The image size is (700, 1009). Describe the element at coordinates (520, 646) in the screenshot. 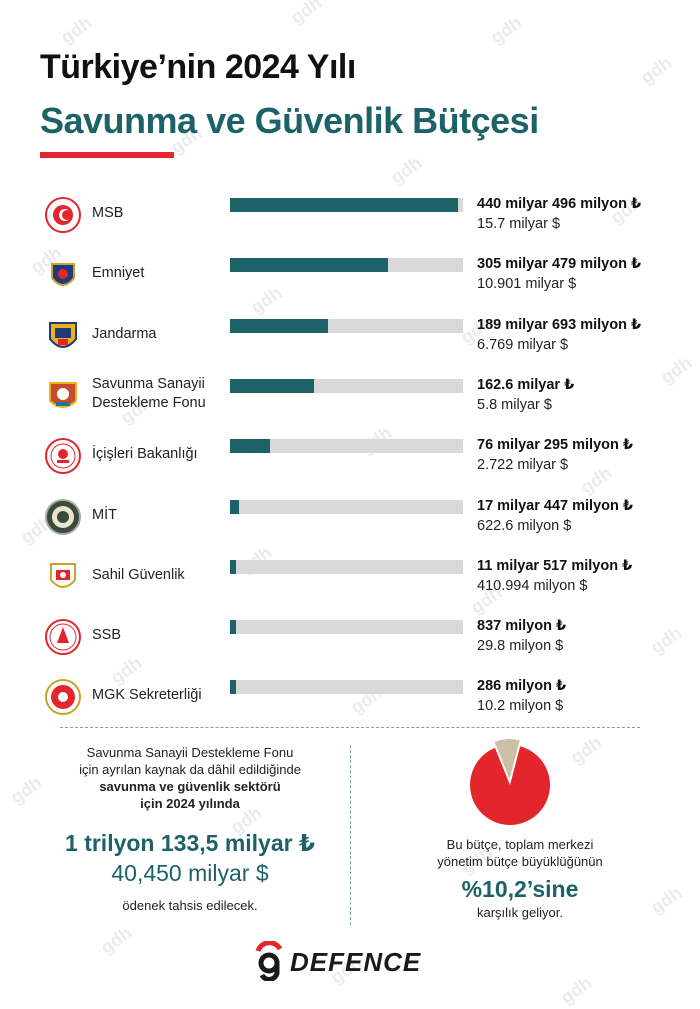

I see `value-usd-label: 29.8 milyon $` at that location.